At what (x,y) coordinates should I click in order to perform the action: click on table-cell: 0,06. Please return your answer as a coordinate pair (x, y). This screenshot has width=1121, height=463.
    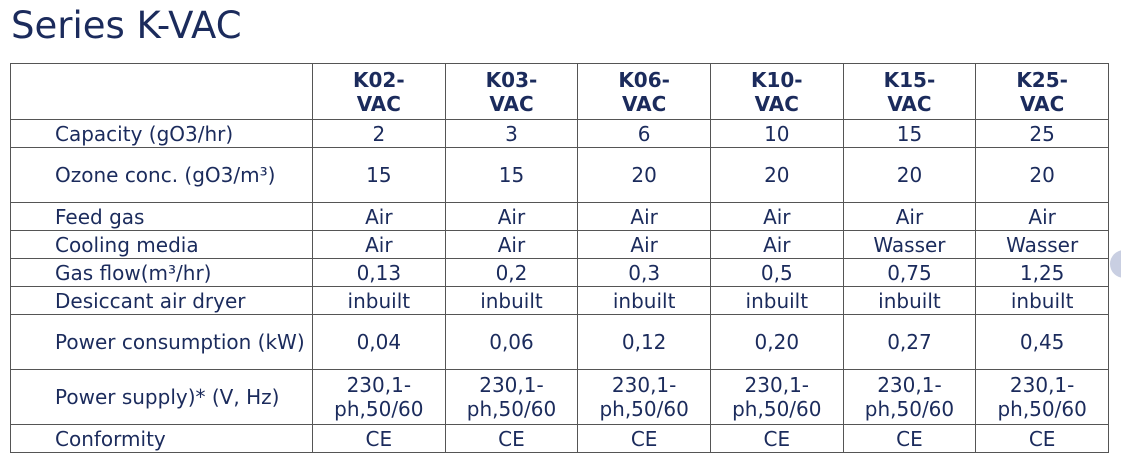
    Looking at the image, I should click on (511, 342).